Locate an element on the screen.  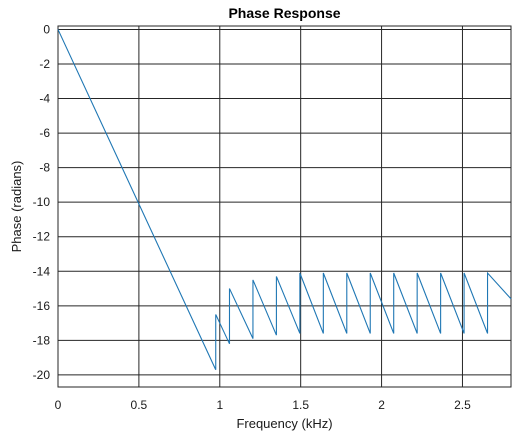
y-tick-label: -6 is located at coordinates (44, 133).